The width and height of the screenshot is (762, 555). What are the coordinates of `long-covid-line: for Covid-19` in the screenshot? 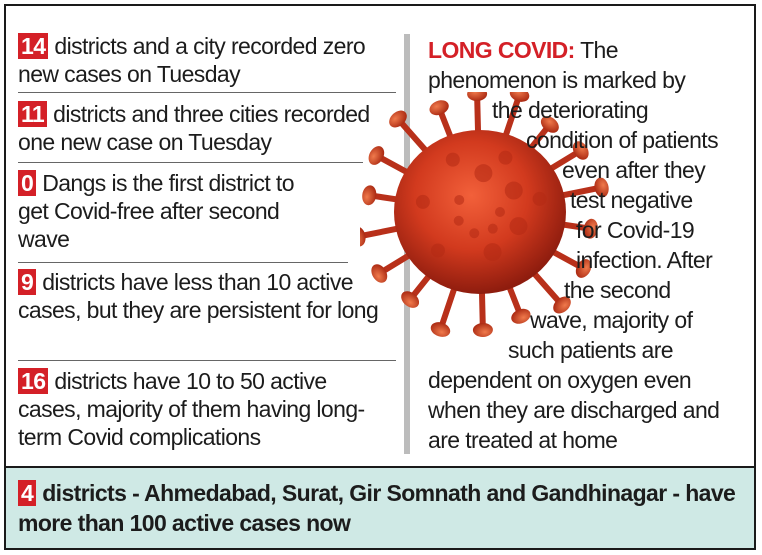 It's located at (635, 230).